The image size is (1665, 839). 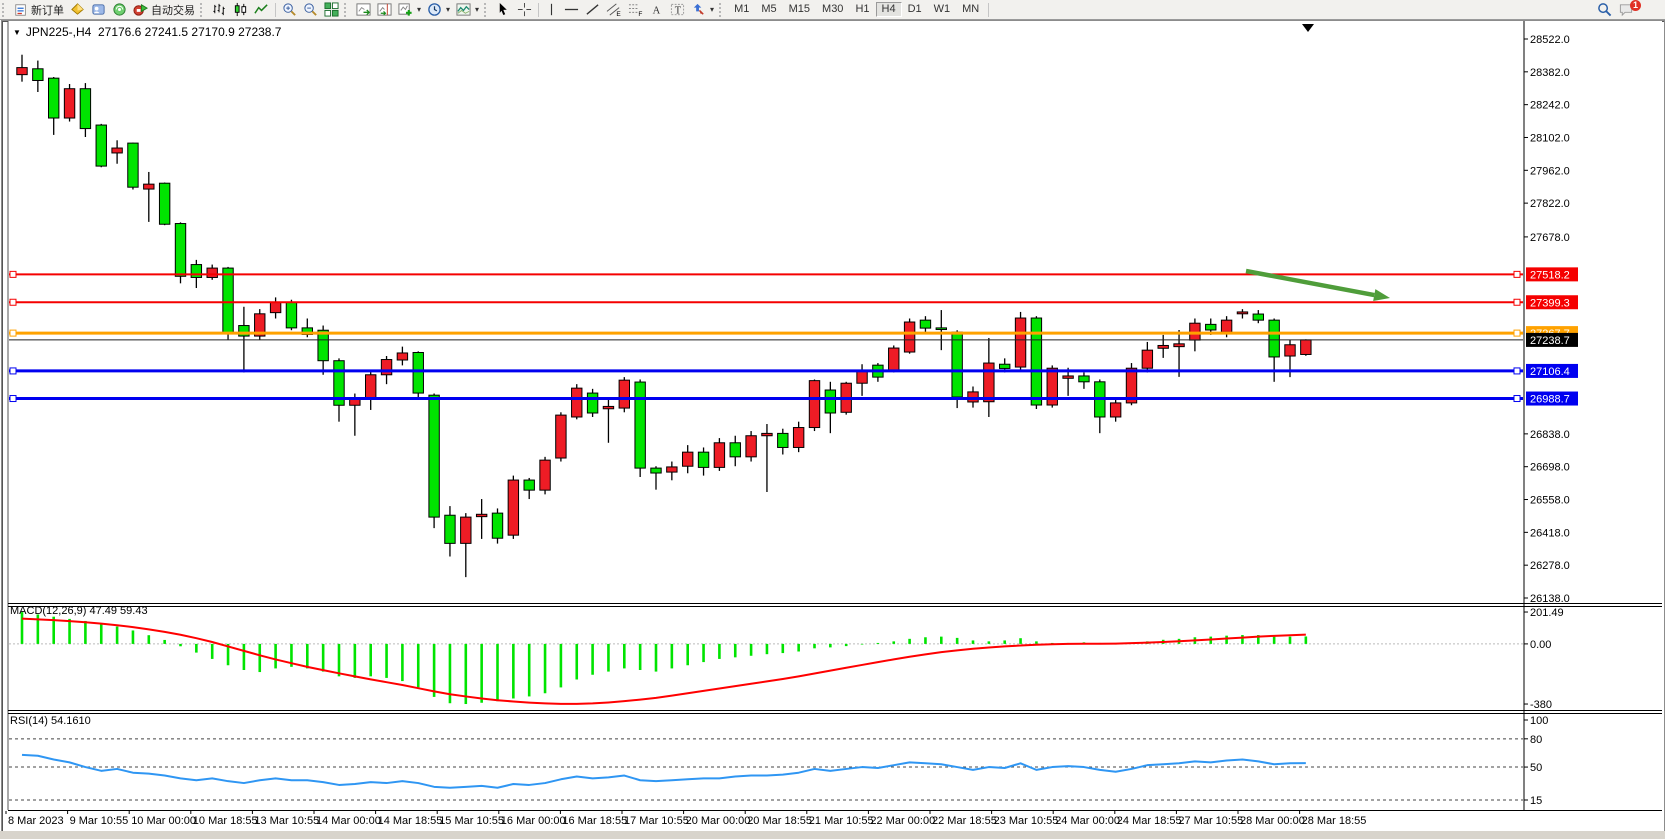 I want to click on time-axis-label: 16 Mar 18:55, so click(x=594, y=821).